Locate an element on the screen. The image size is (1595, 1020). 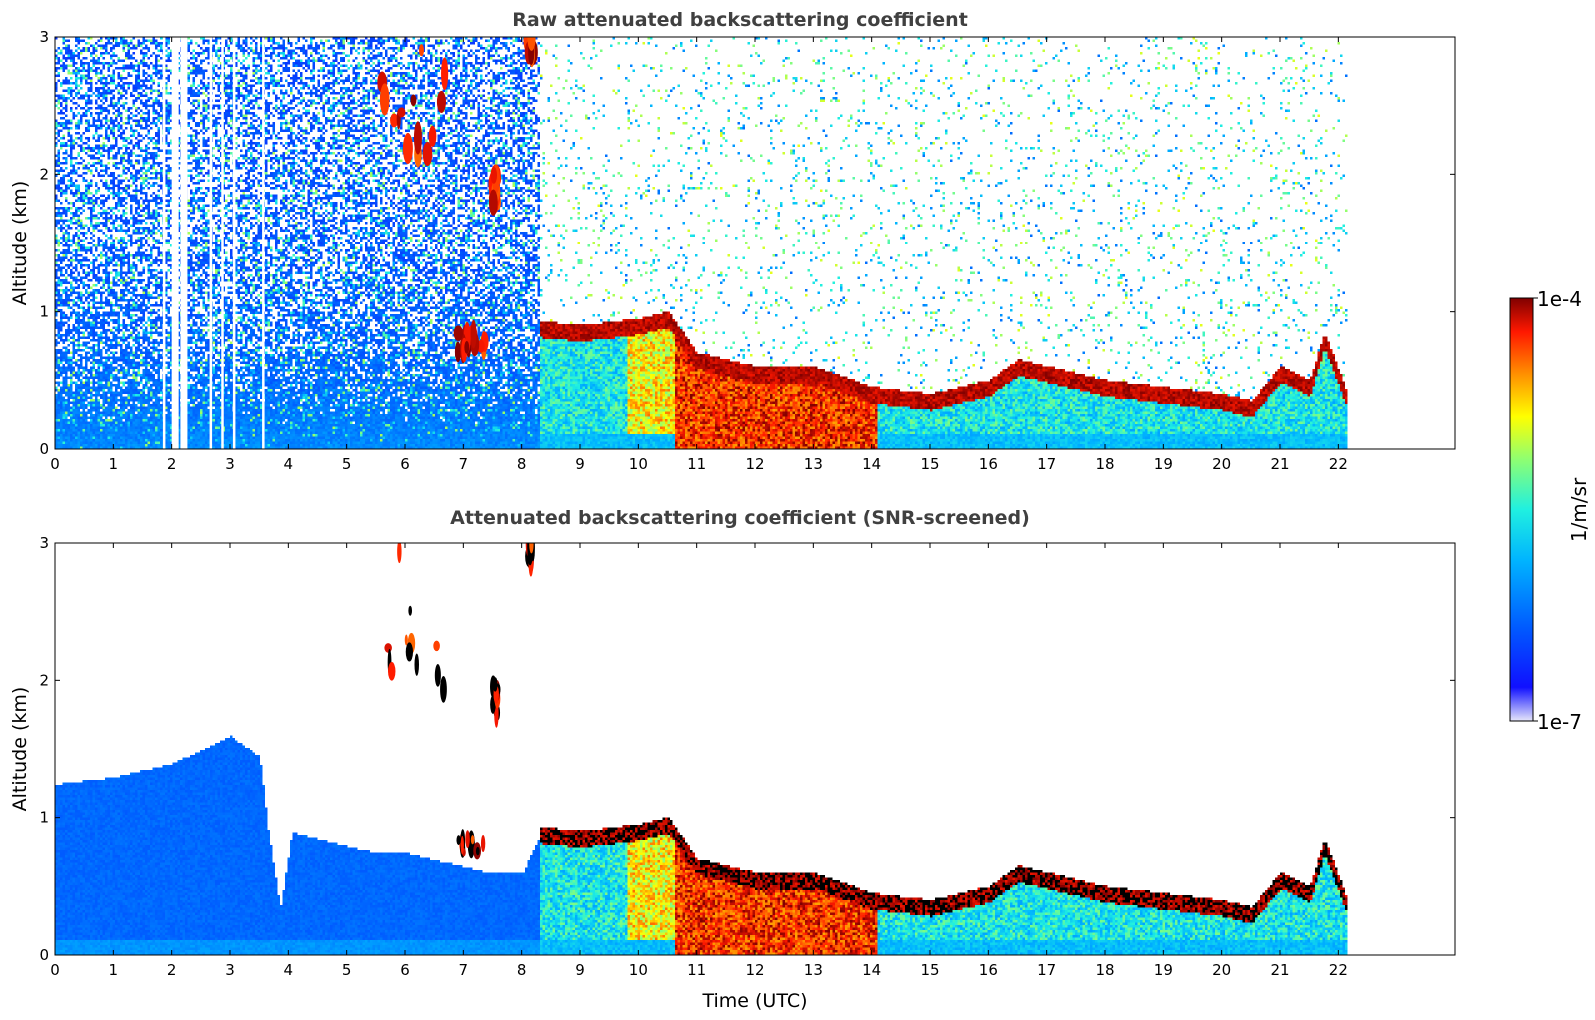
y-tick-label: 2 is located at coordinates (44, 680).